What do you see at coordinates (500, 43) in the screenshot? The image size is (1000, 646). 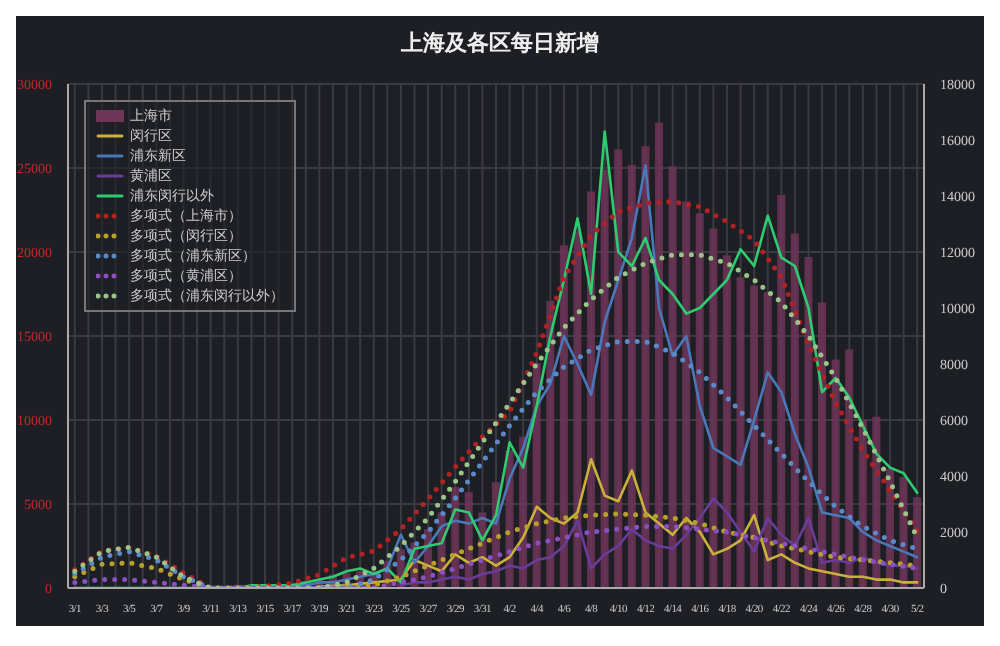 I see `chart-title: 上海及各区每日新增` at bounding box center [500, 43].